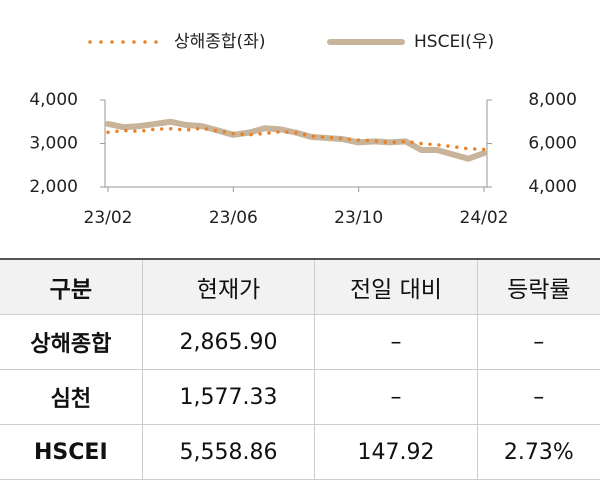  Describe the element at coordinates (552, 144) in the screenshot. I see `y2-tick-label: 6,000` at that location.